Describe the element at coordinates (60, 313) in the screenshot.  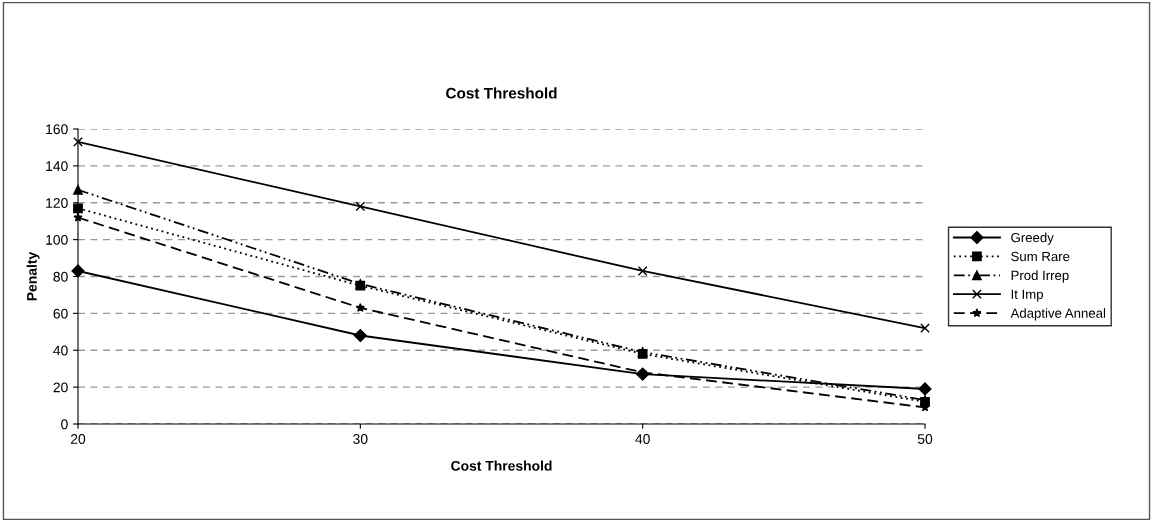
I see `y-tick-label: 60` at that location.